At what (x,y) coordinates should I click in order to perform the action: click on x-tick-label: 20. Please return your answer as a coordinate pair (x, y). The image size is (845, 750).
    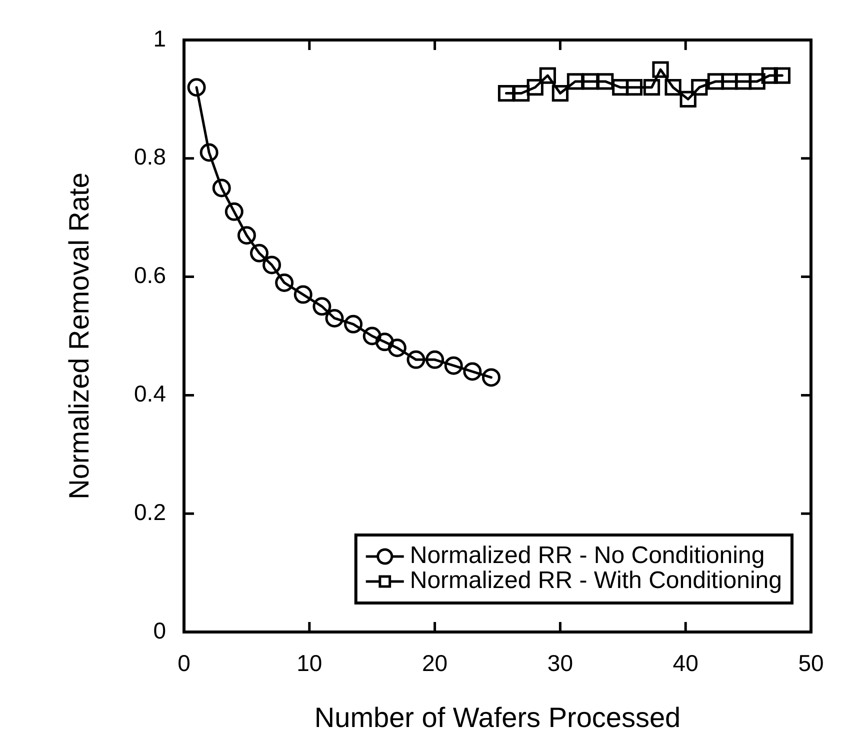
    Looking at the image, I should click on (435, 663).